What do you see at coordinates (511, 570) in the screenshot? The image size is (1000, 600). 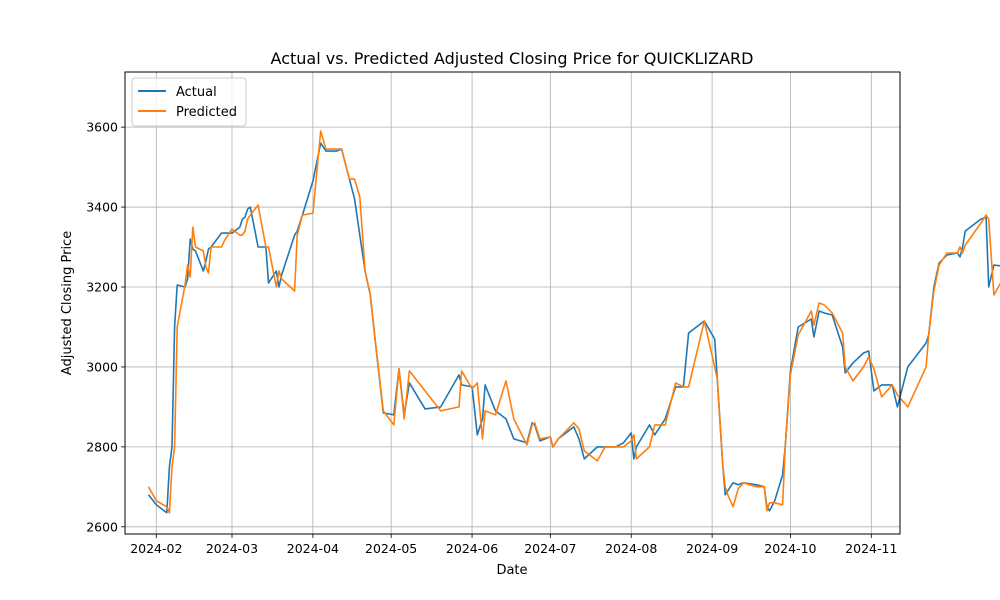 I see `x-axis-label: Date` at bounding box center [511, 570].